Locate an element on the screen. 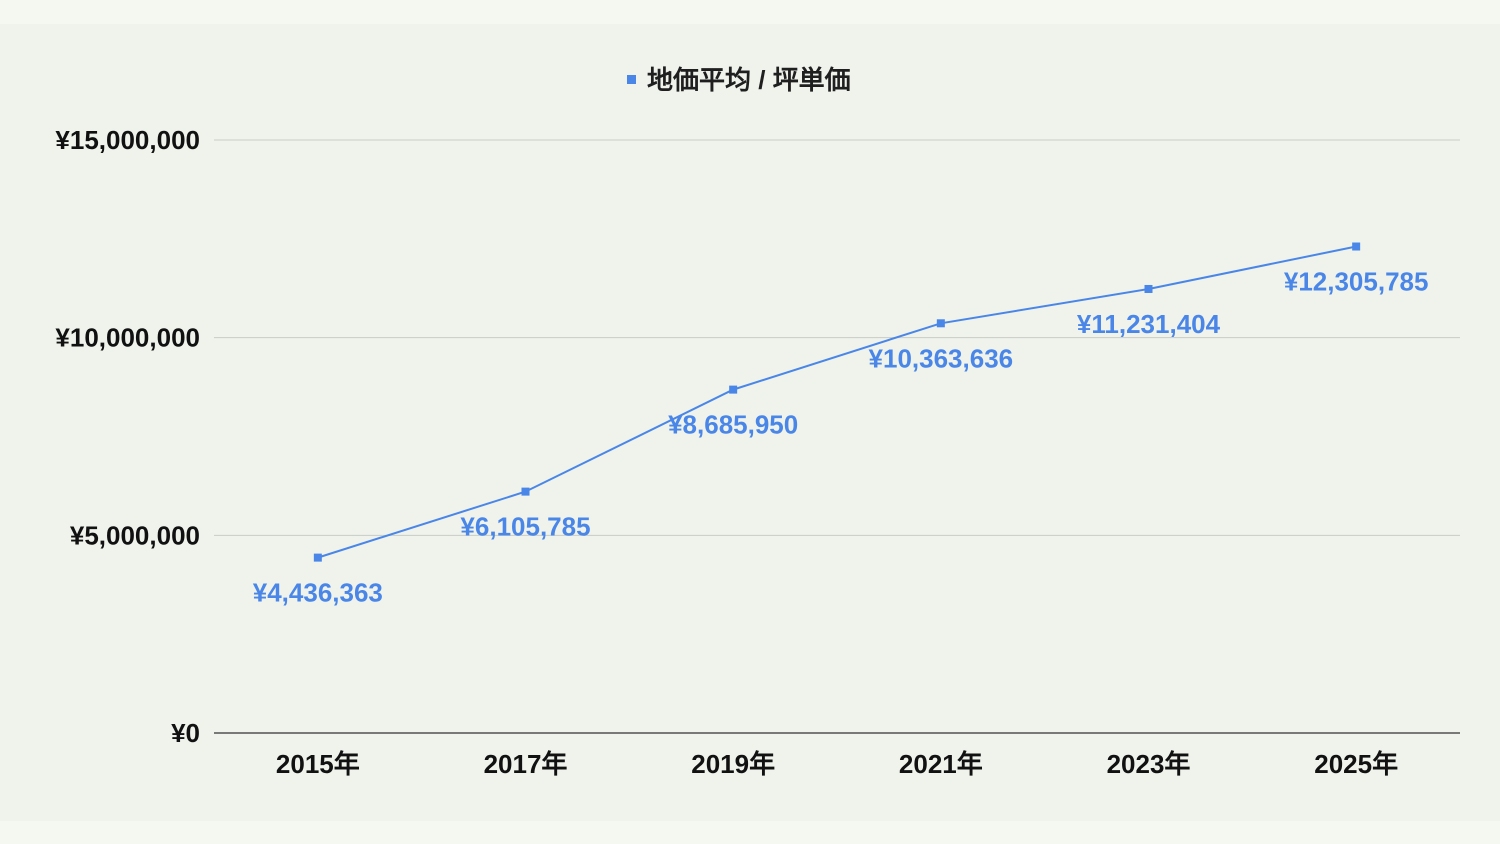 This screenshot has height=844, width=1500. y-tick-label: ¥10,000,000 is located at coordinates (127, 338).